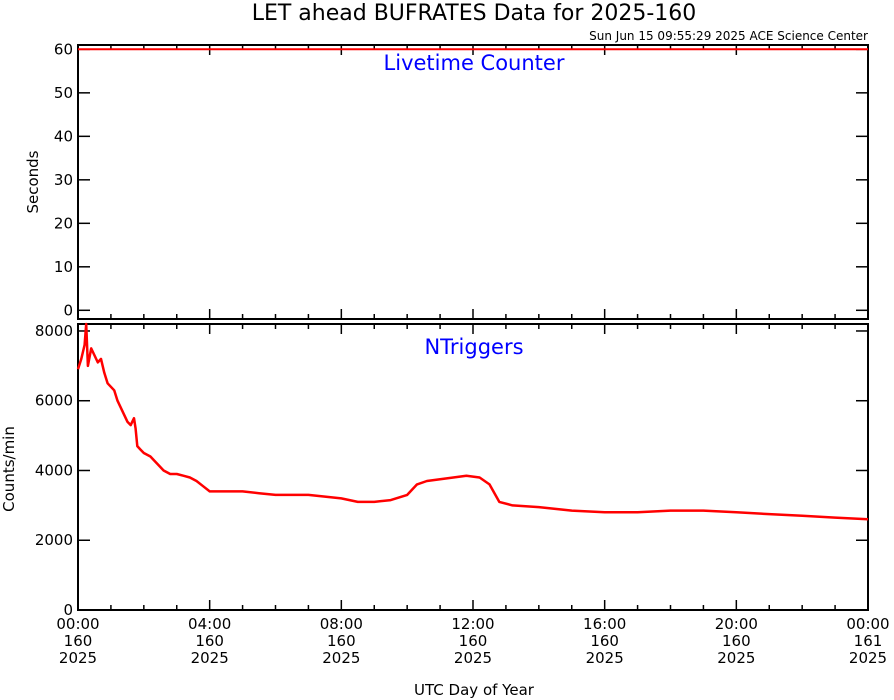  Describe the element at coordinates (54, 401) in the screenshot. I see `ntriggers-y-tick-label: 6000` at that location.